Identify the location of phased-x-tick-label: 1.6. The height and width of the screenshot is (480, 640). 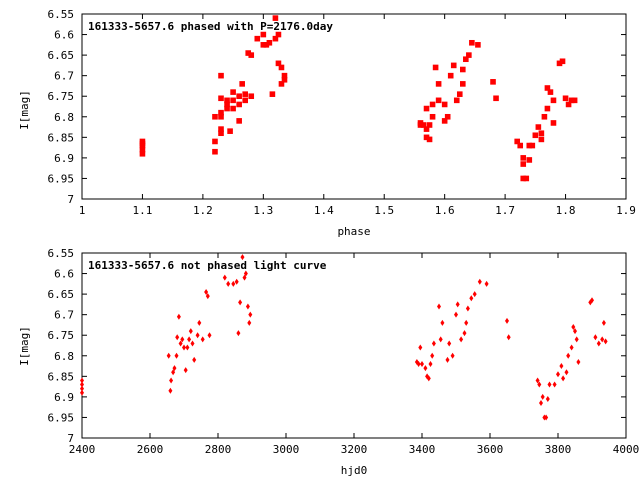
(445, 210).